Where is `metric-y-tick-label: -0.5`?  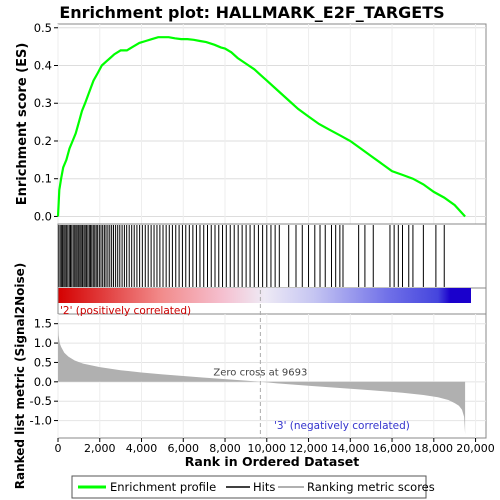
metric-y-tick-label: -0.5 is located at coordinates (41, 401).